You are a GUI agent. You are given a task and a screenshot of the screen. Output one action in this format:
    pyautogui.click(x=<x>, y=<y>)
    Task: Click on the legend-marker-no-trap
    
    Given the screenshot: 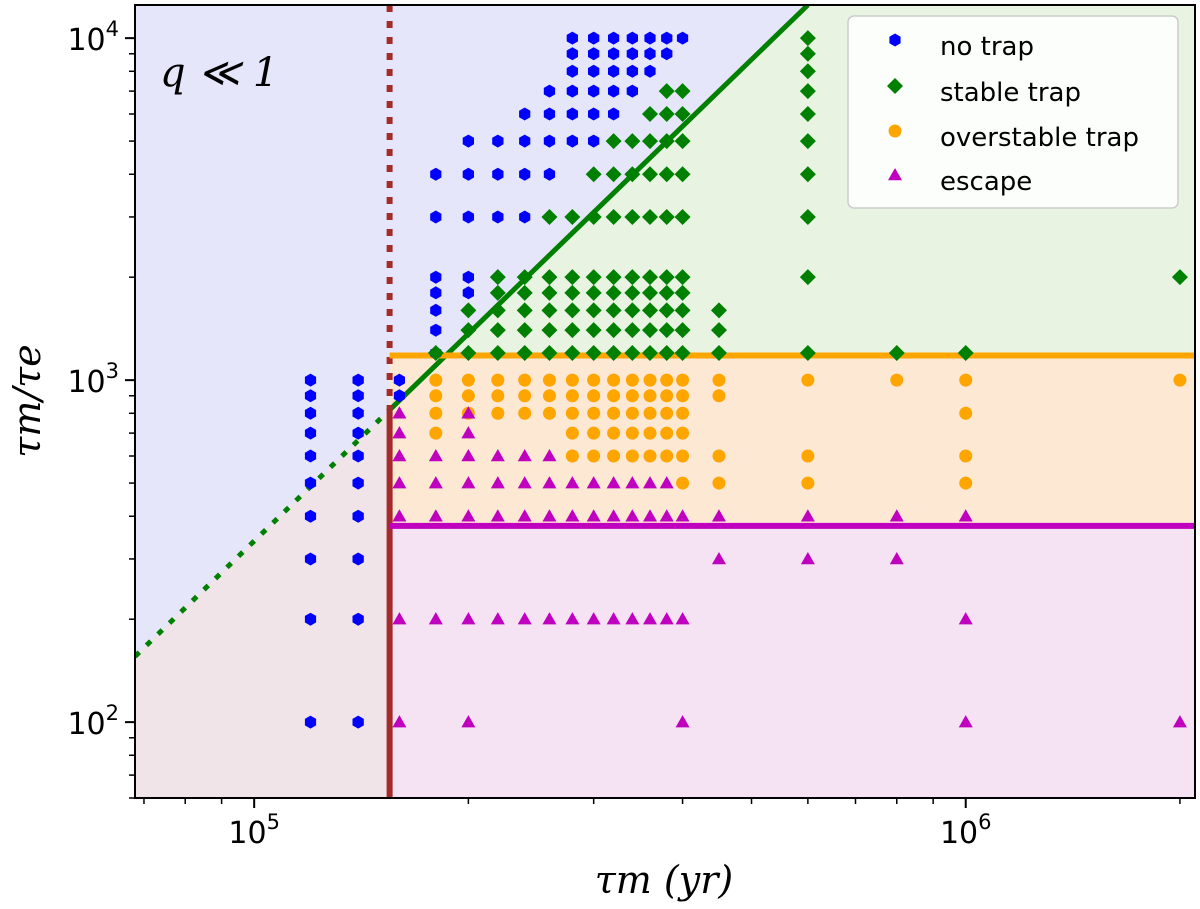 What is the action you would take?
    pyautogui.click(x=895, y=40)
    